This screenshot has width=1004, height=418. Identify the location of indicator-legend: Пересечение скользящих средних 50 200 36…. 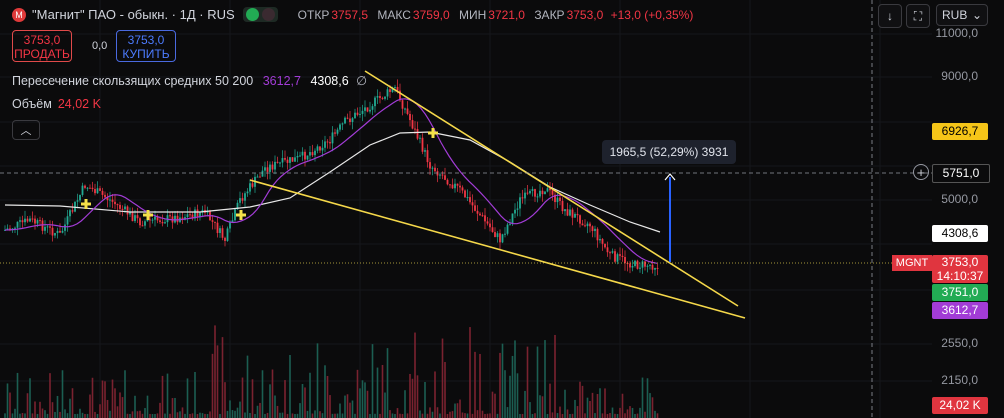
(189, 80).